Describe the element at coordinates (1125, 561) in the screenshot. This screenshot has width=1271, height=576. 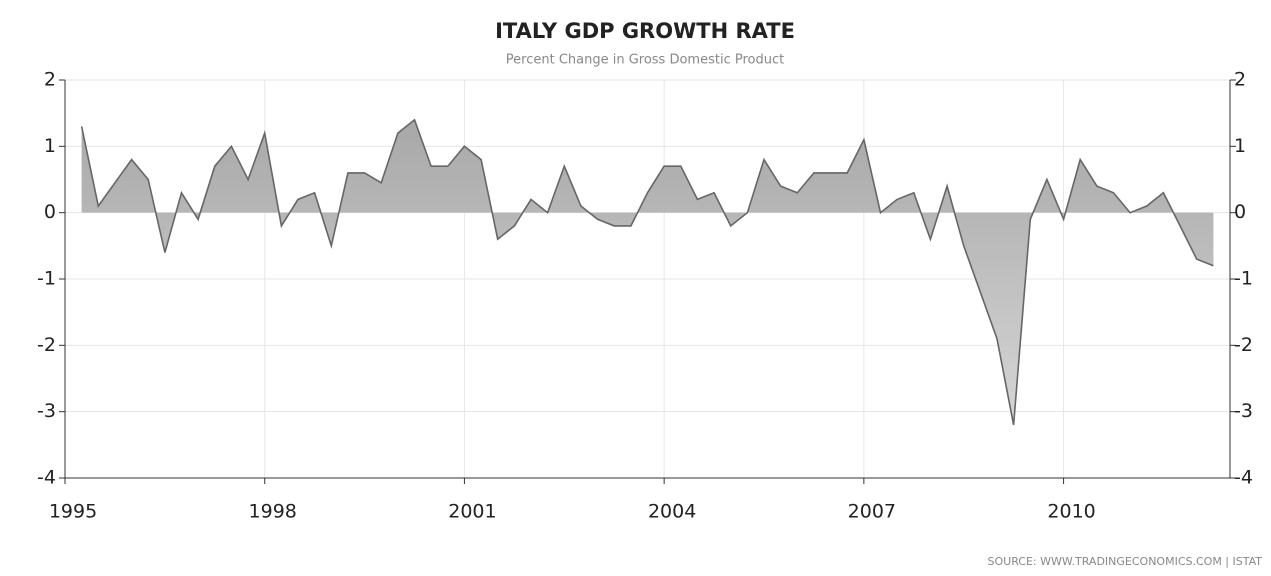
I see `source: SOURCE: WWW.TRADINGECONOMICS.COM | ISTAT` at that location.